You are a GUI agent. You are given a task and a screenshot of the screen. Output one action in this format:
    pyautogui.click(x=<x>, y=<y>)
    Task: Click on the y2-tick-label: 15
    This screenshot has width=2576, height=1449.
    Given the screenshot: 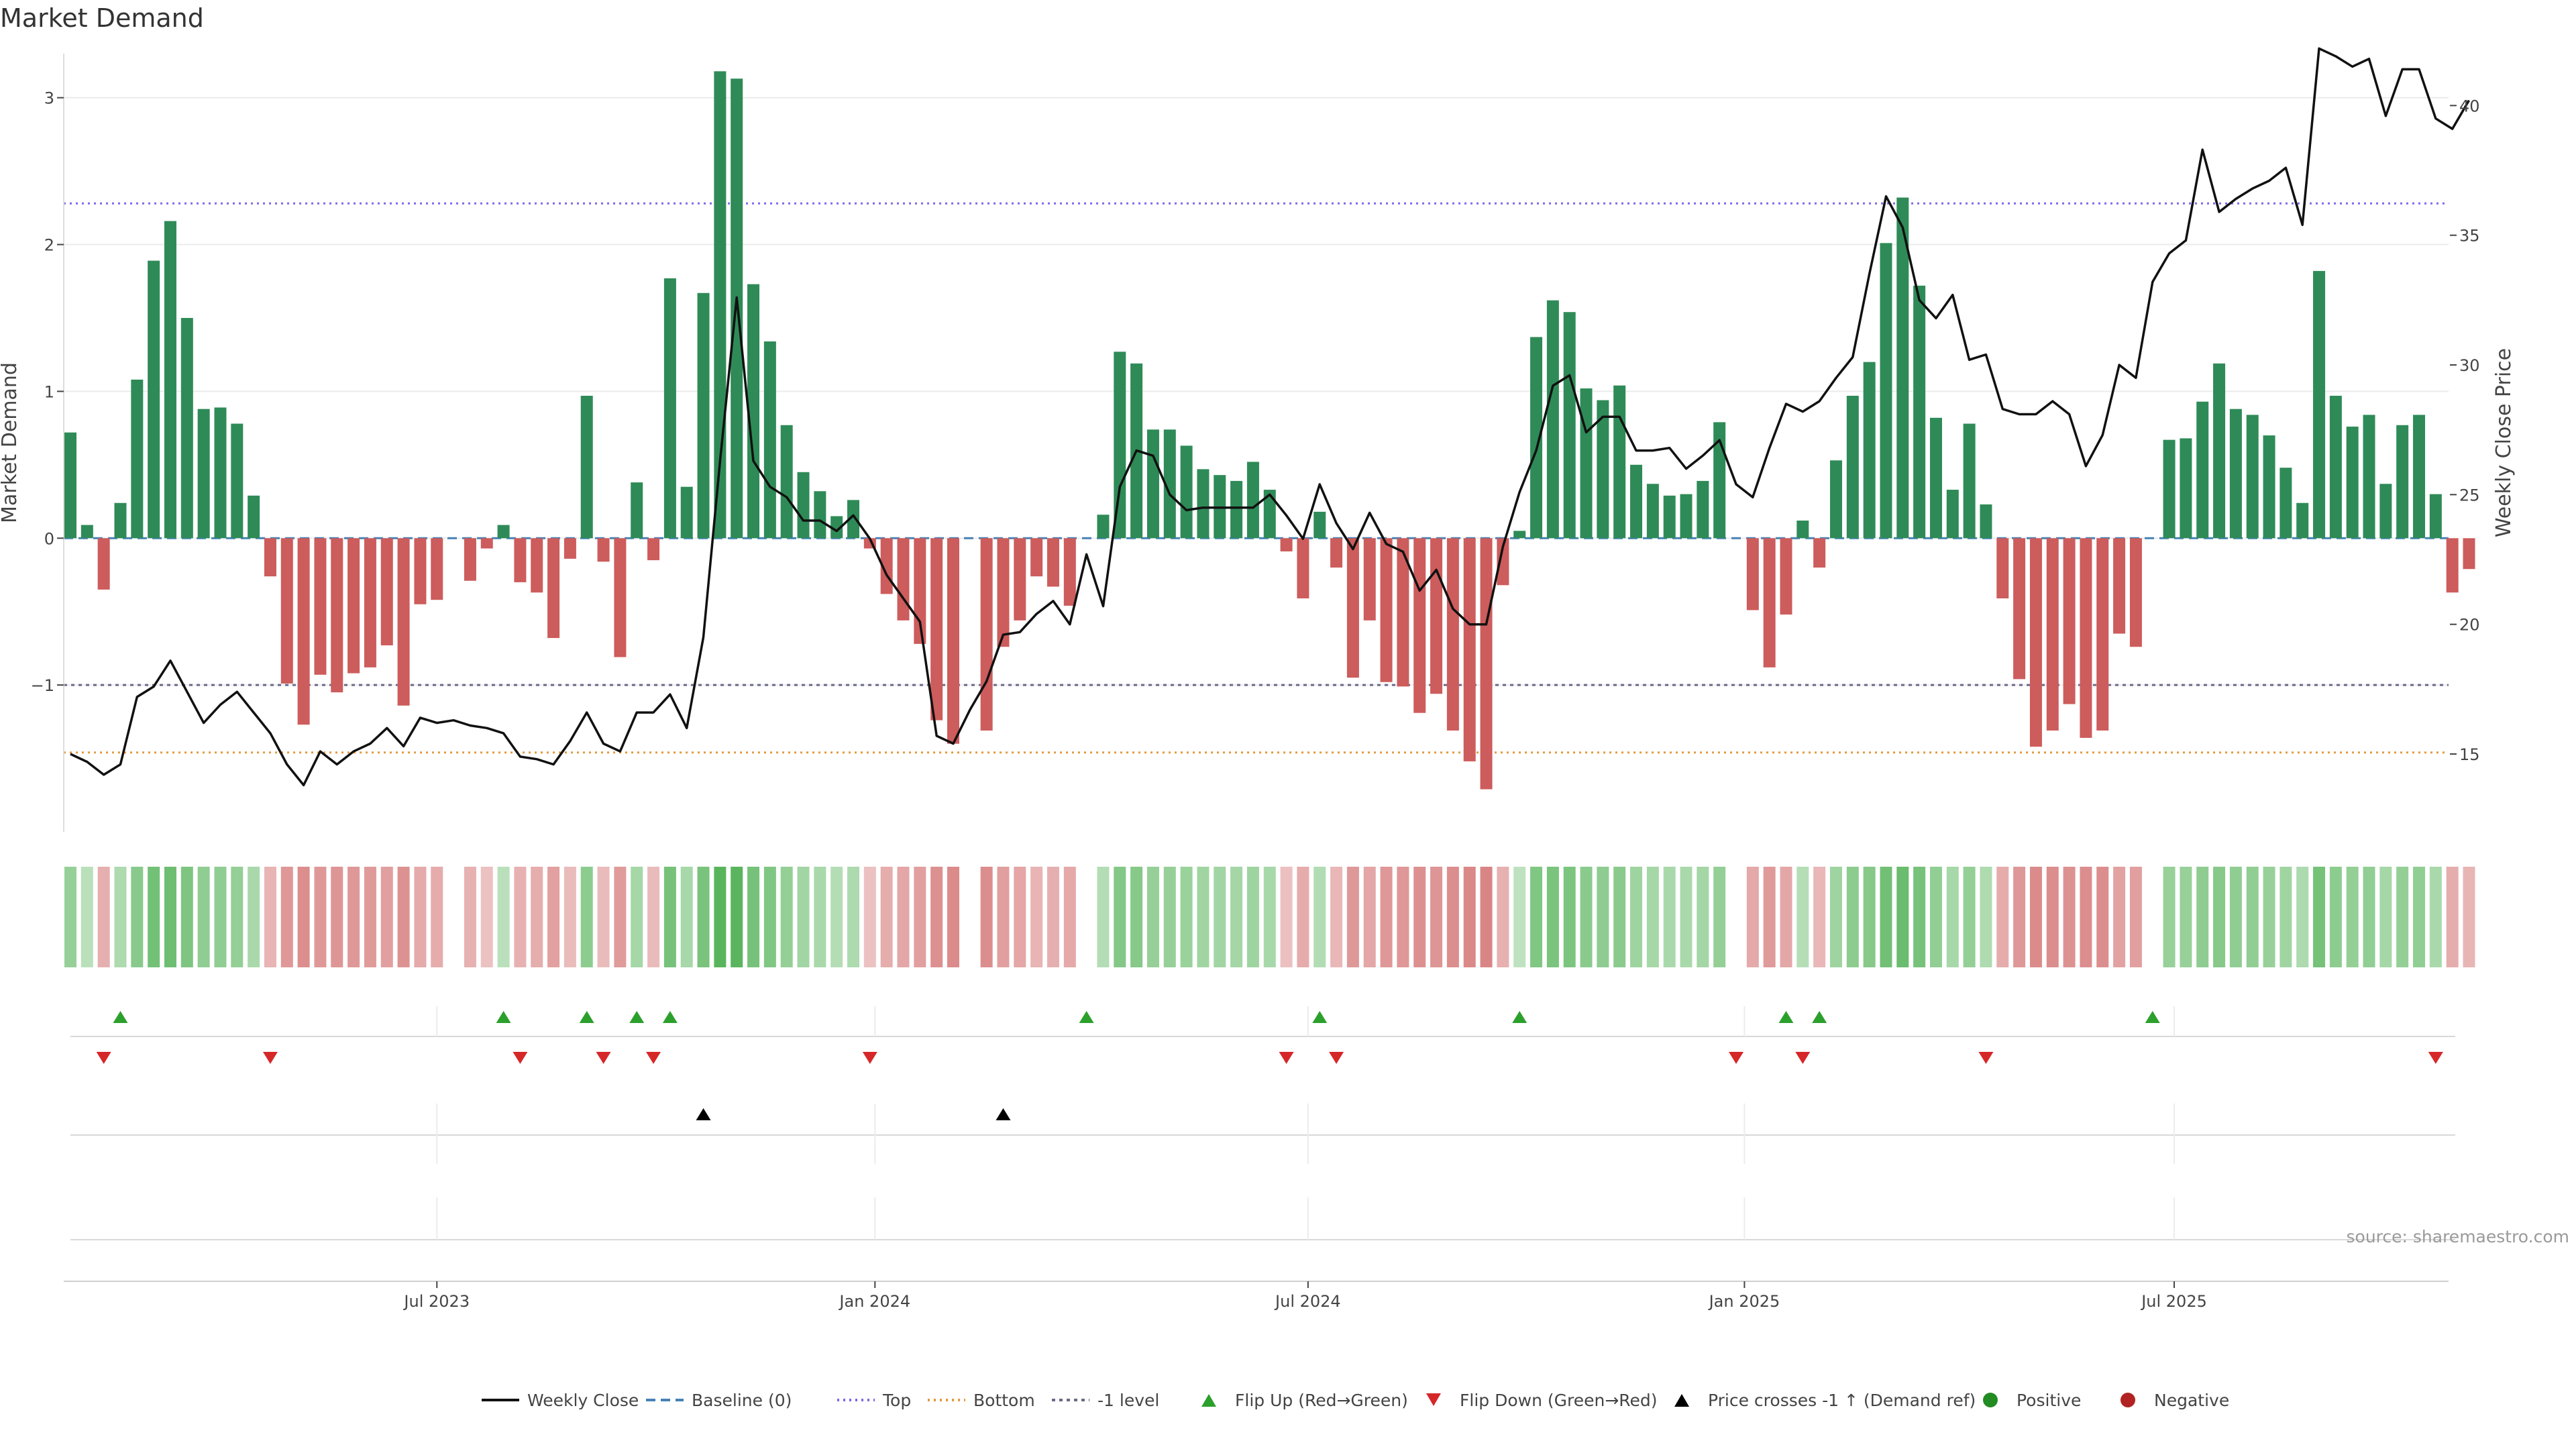 What is the action you would take?
    pyautogui.click(x=2469, y=754)
    